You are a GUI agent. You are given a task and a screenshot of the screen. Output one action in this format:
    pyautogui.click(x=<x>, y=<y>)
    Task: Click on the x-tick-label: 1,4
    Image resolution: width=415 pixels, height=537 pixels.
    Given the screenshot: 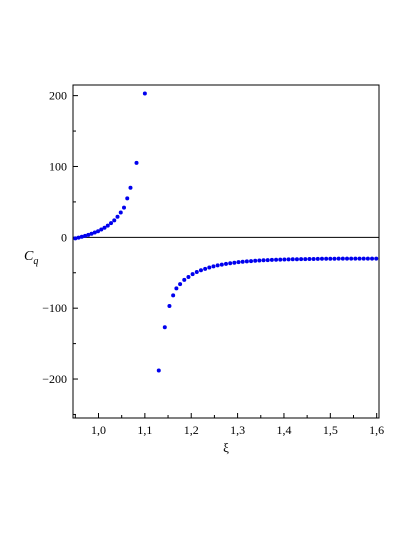 What is the action you would take?
    pyautogui.click(x=283, y=430)
    